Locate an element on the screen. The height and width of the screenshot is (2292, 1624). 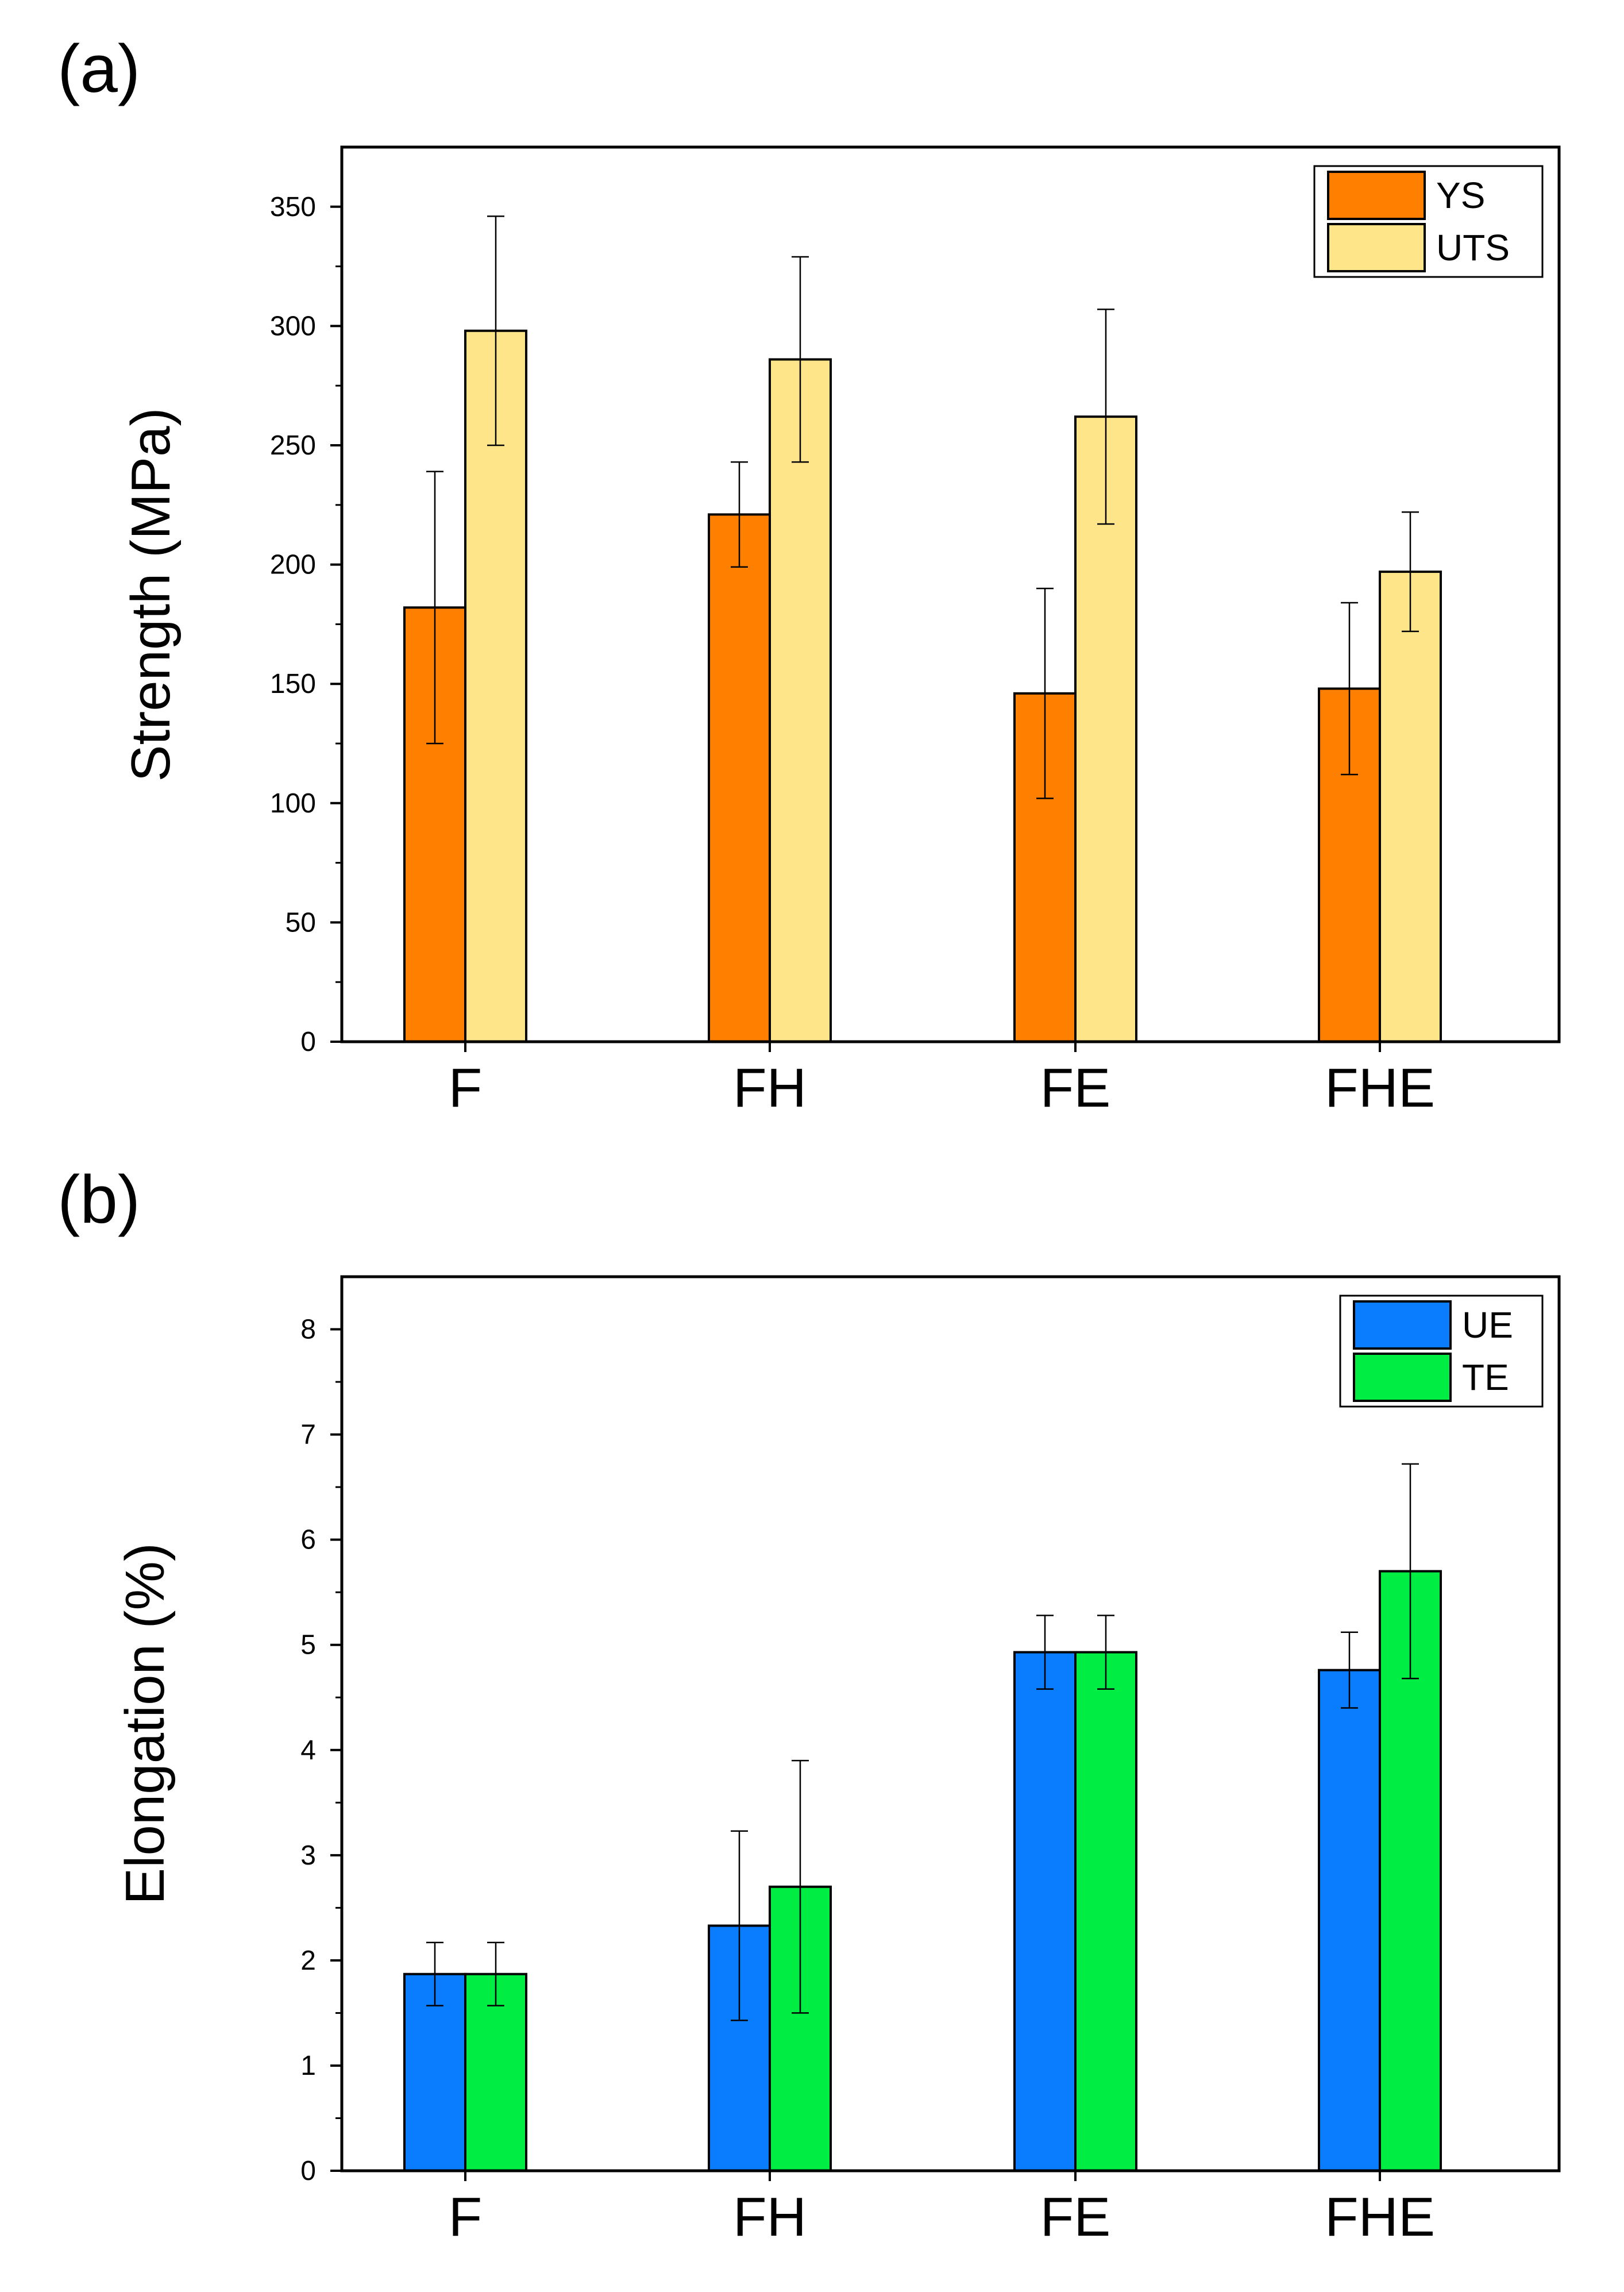
bar-ue-f is located at coordinates (435, 2072).